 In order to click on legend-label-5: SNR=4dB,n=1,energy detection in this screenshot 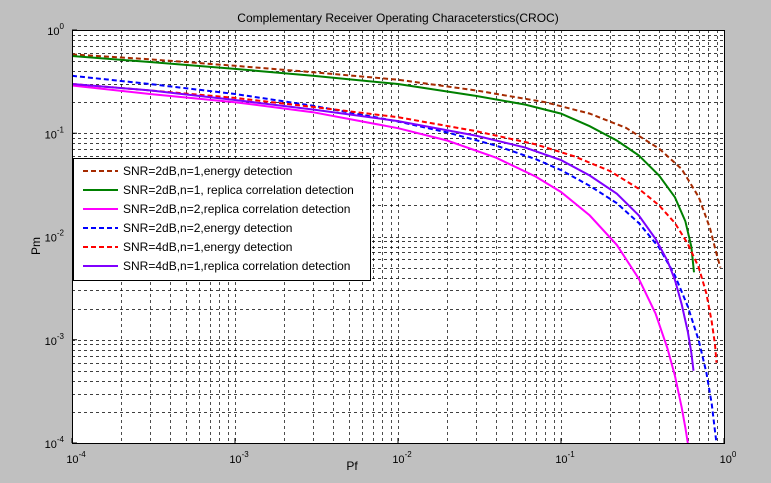, I will do `click(207, 247)`.